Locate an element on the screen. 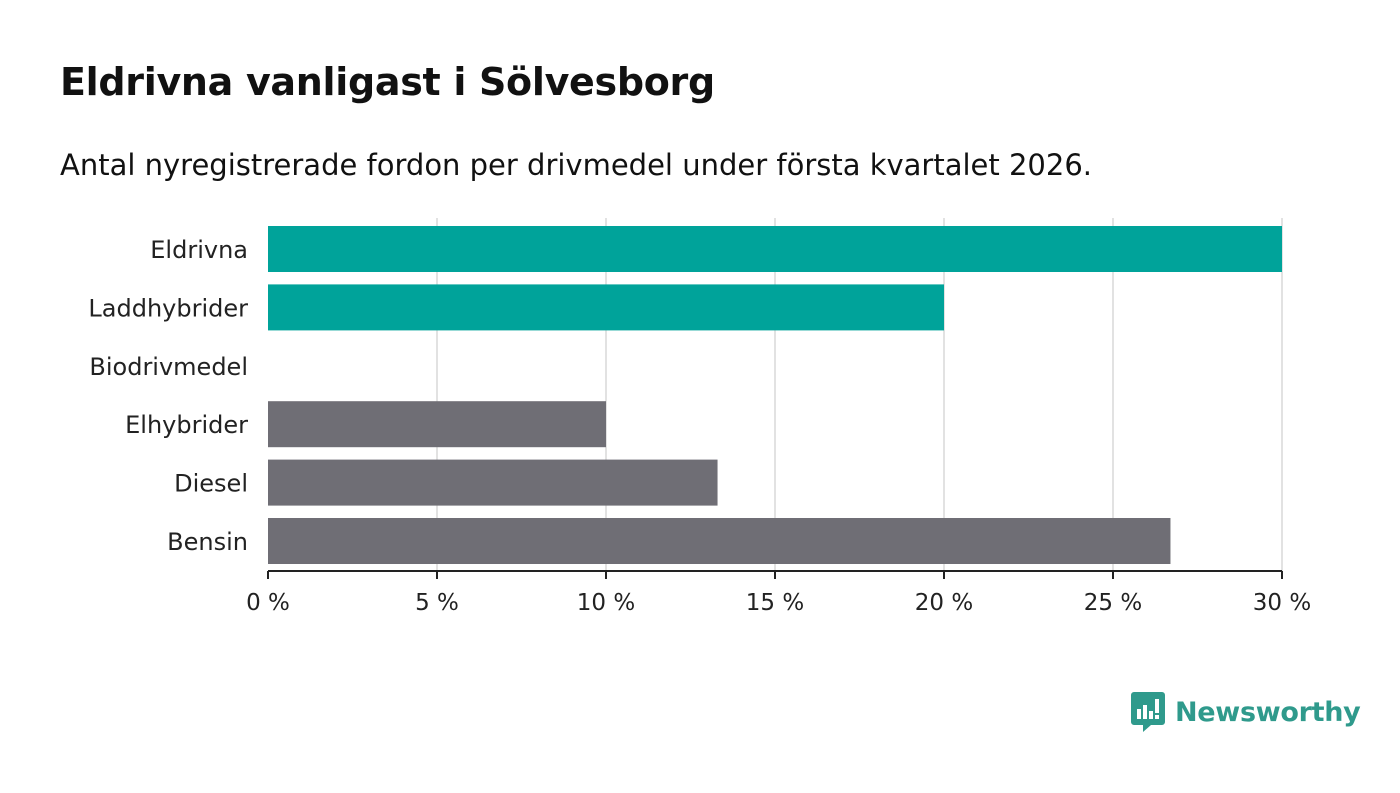 Image resolution: width=1400 pixels, height=793 pixels. category-label: Elhybrider is located at coordinates (186, 425).